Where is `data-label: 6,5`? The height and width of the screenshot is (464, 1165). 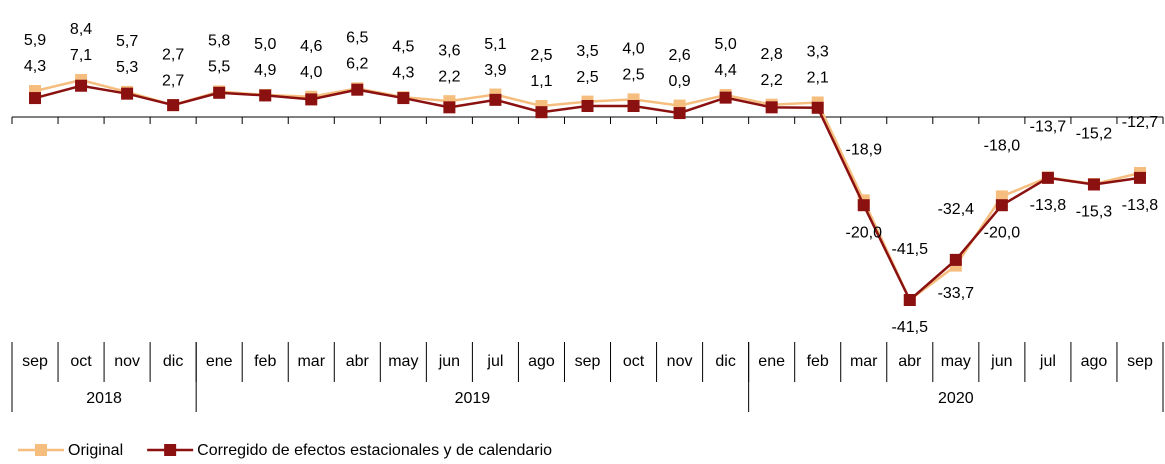 data-label: 6,5 is located at coordinates (357, 38).